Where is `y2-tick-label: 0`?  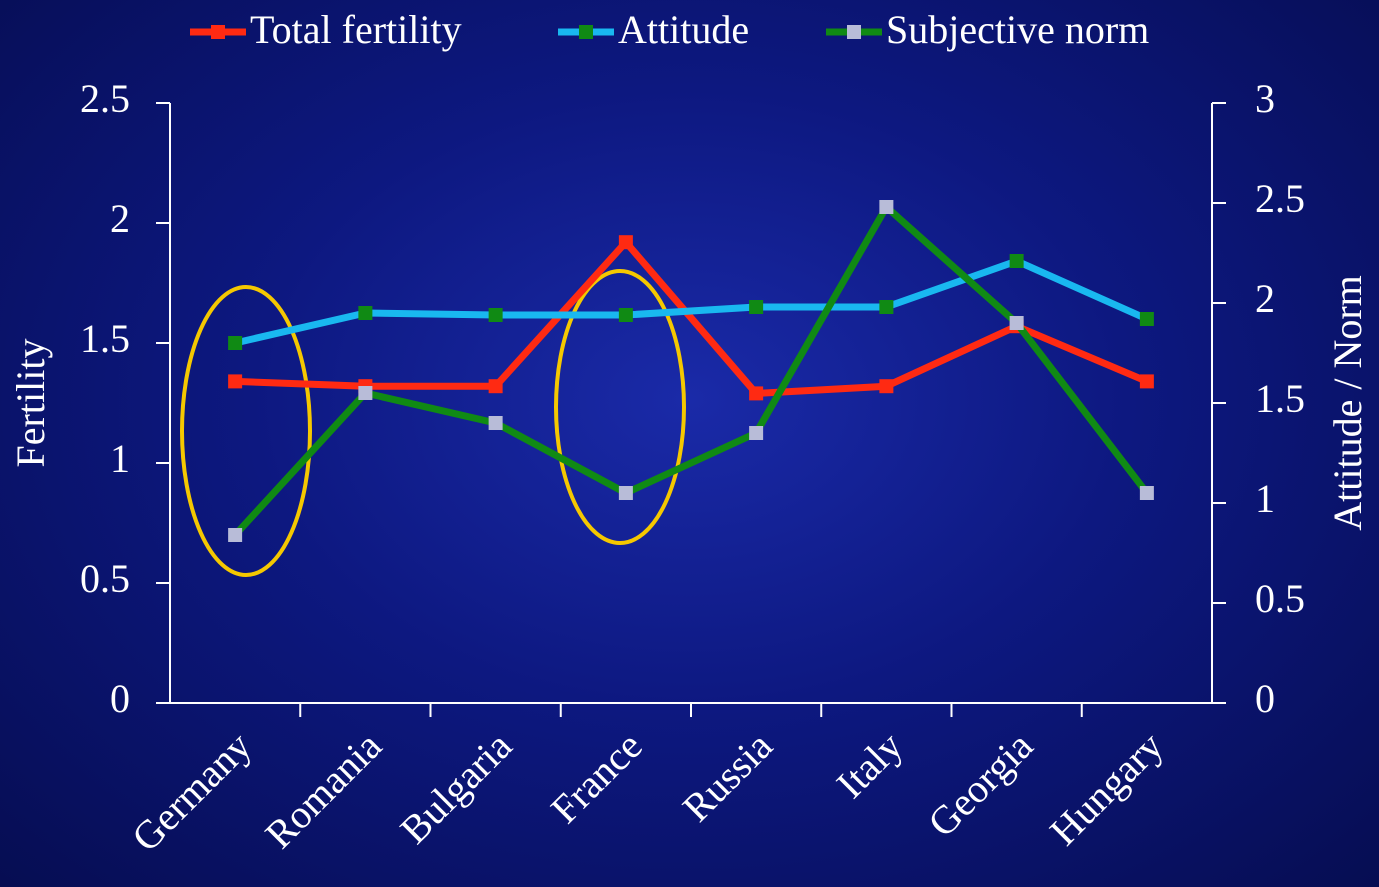 y2-tick-label: 0 is located at coordinates (1265, 698).